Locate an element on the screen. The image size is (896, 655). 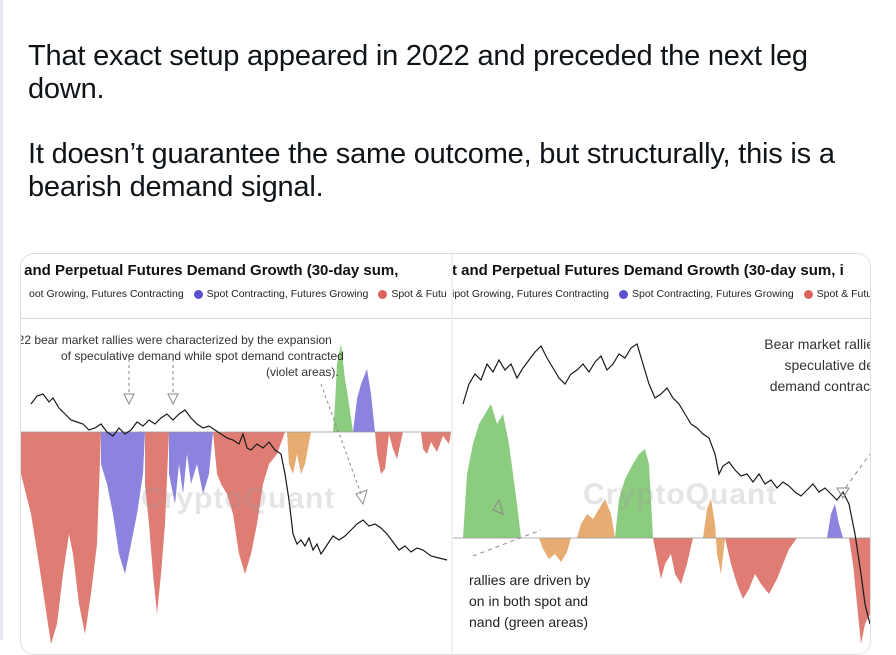
price-line is located at coordinates (239, 477).